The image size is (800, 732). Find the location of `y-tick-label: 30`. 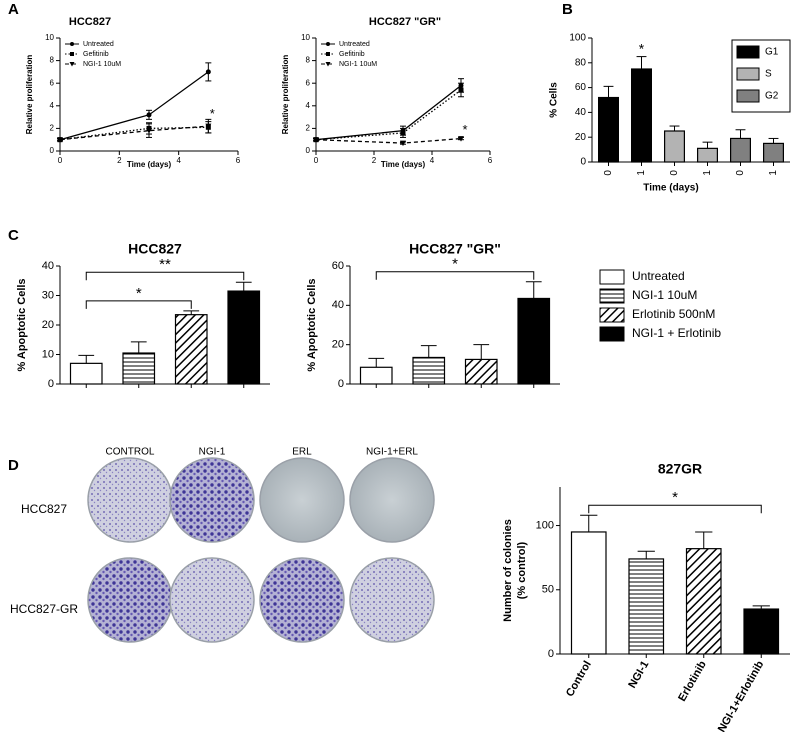

y-tick-label: 30 is located at coordinates (48, 295).